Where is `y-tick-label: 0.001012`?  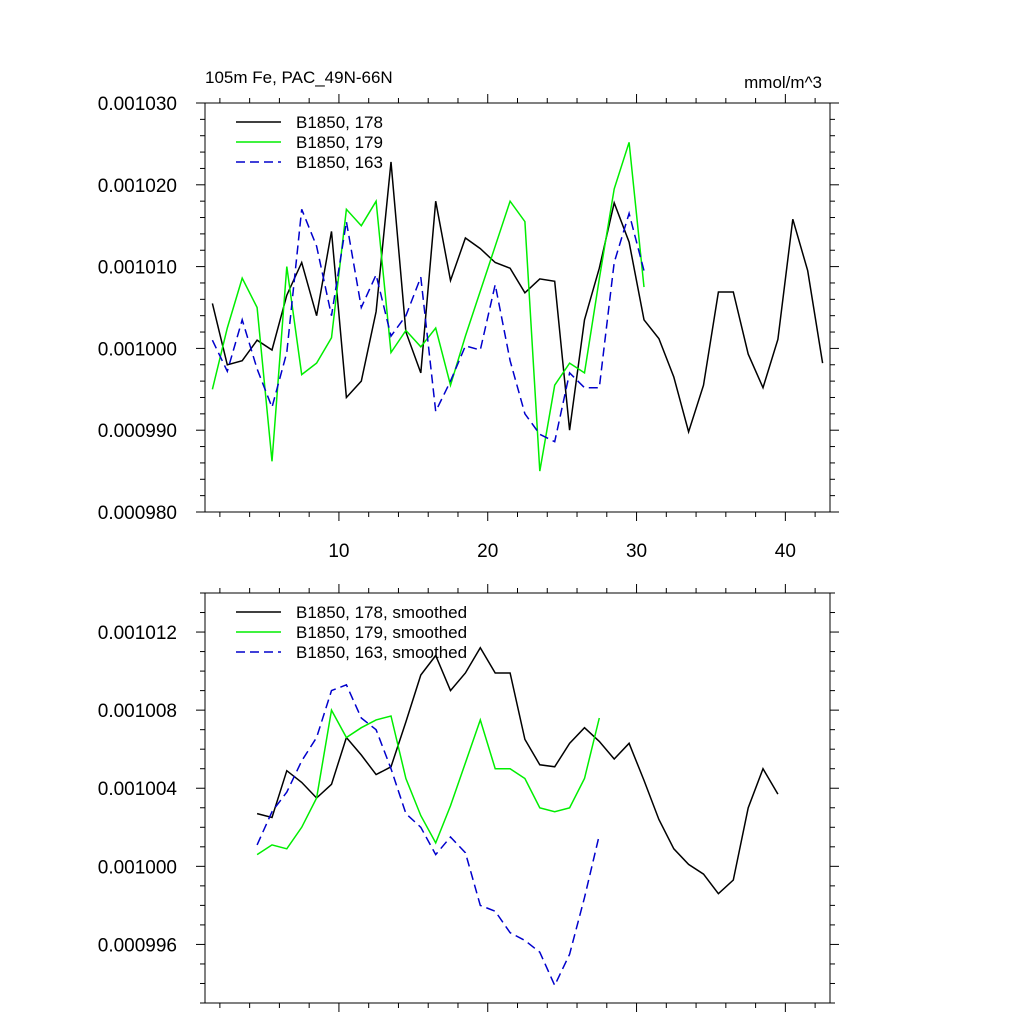 y-tick-label: 0.001012 is located at coordinates (137, 633).